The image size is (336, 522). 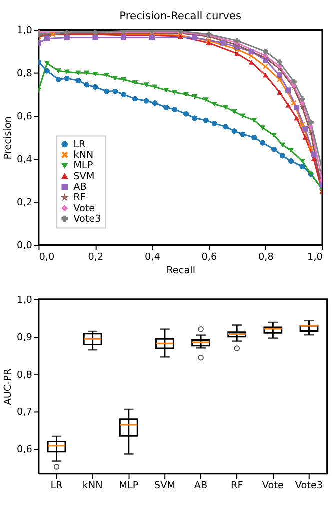 What do you see at coordinates (181, 271) in the screenshot?
I see `x-axis-title: Recall` at bounding box center [181, 271].